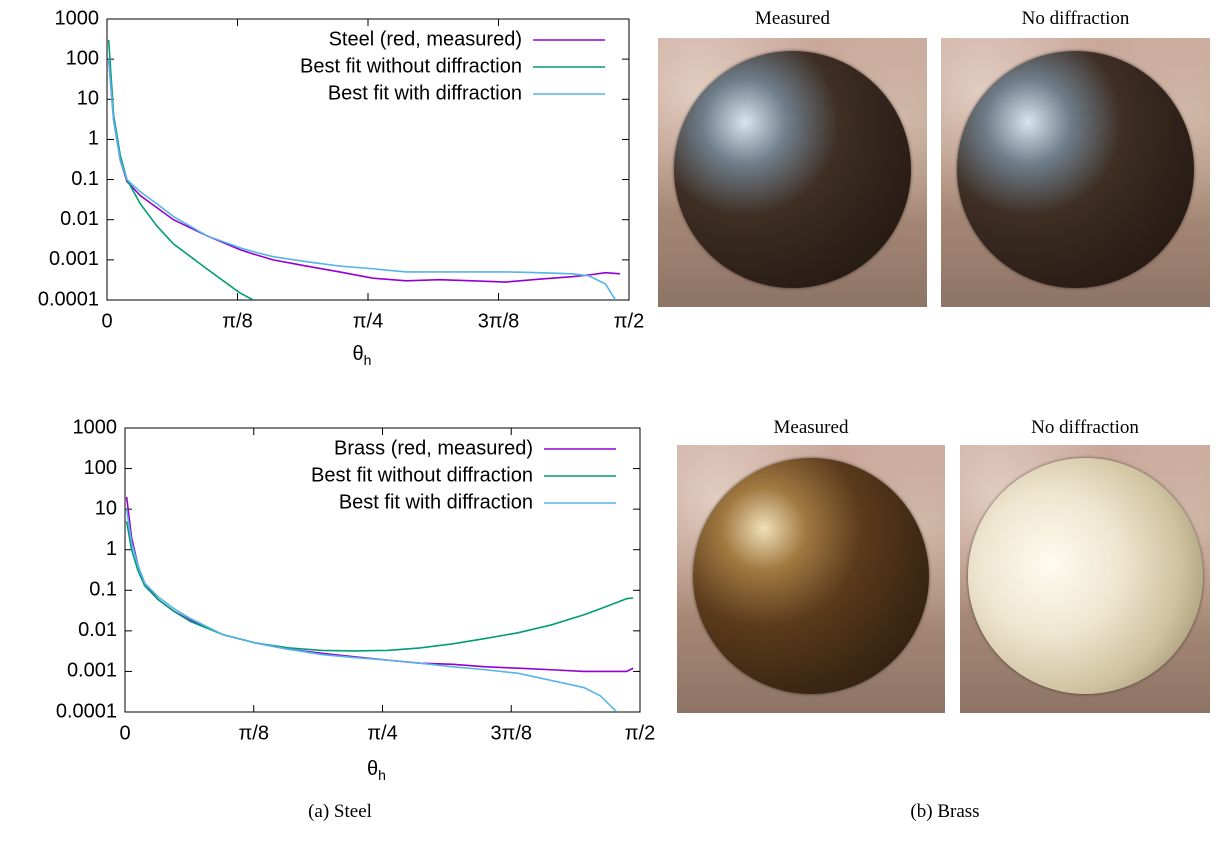  What do you see at coordinates (945, 811) in the screenshot?
I see `caption: (b) Brass` at bounding box center [945, 811].